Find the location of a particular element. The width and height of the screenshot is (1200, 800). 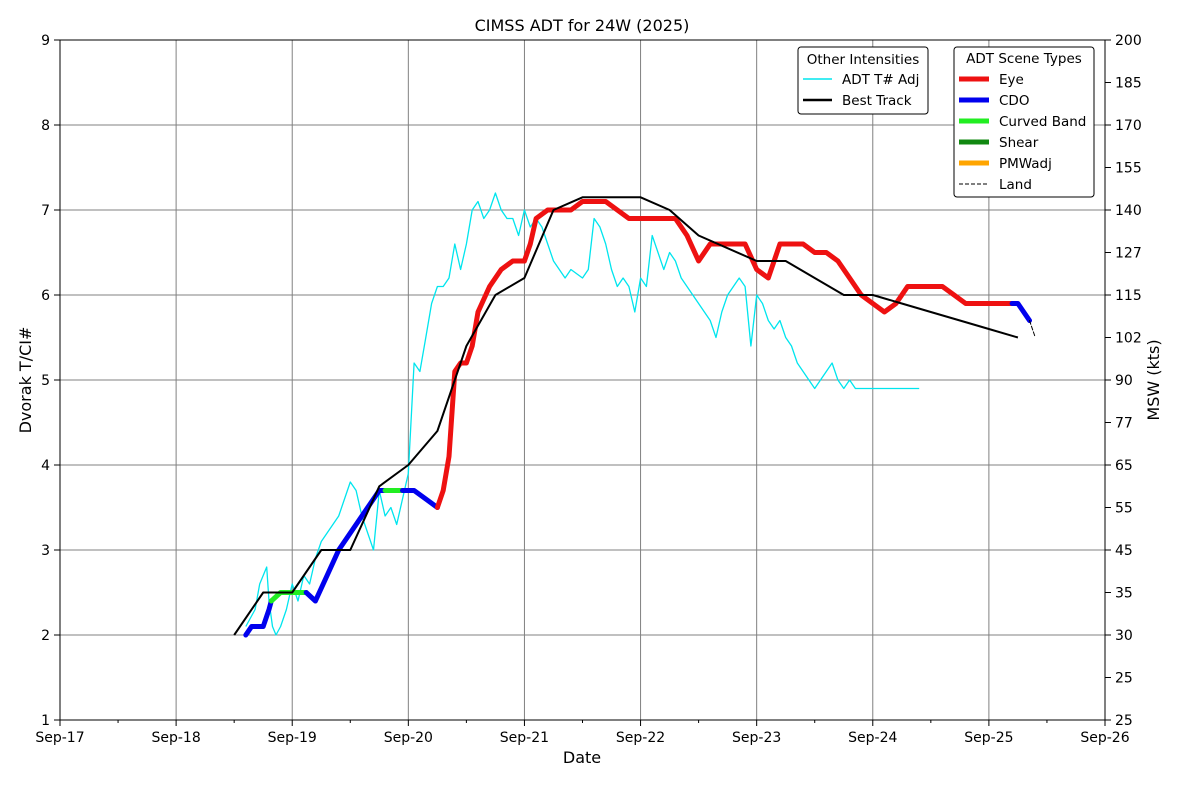

right-tick-label: 170 is located at coordinates (1128, 126).